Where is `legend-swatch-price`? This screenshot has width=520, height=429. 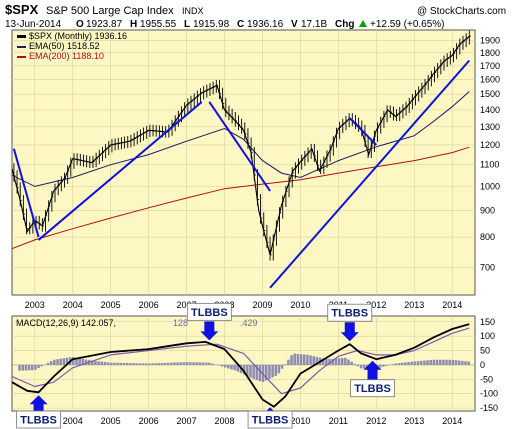 legend-swatch-price is located at coordinates (21, 36).